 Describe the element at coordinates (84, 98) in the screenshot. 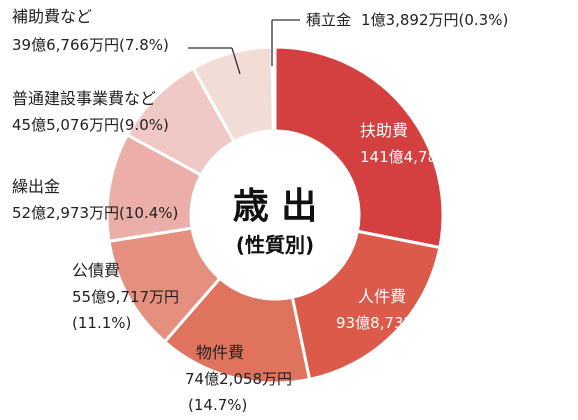

I see `slice-label-name: 普通建設事業費など` at that location.